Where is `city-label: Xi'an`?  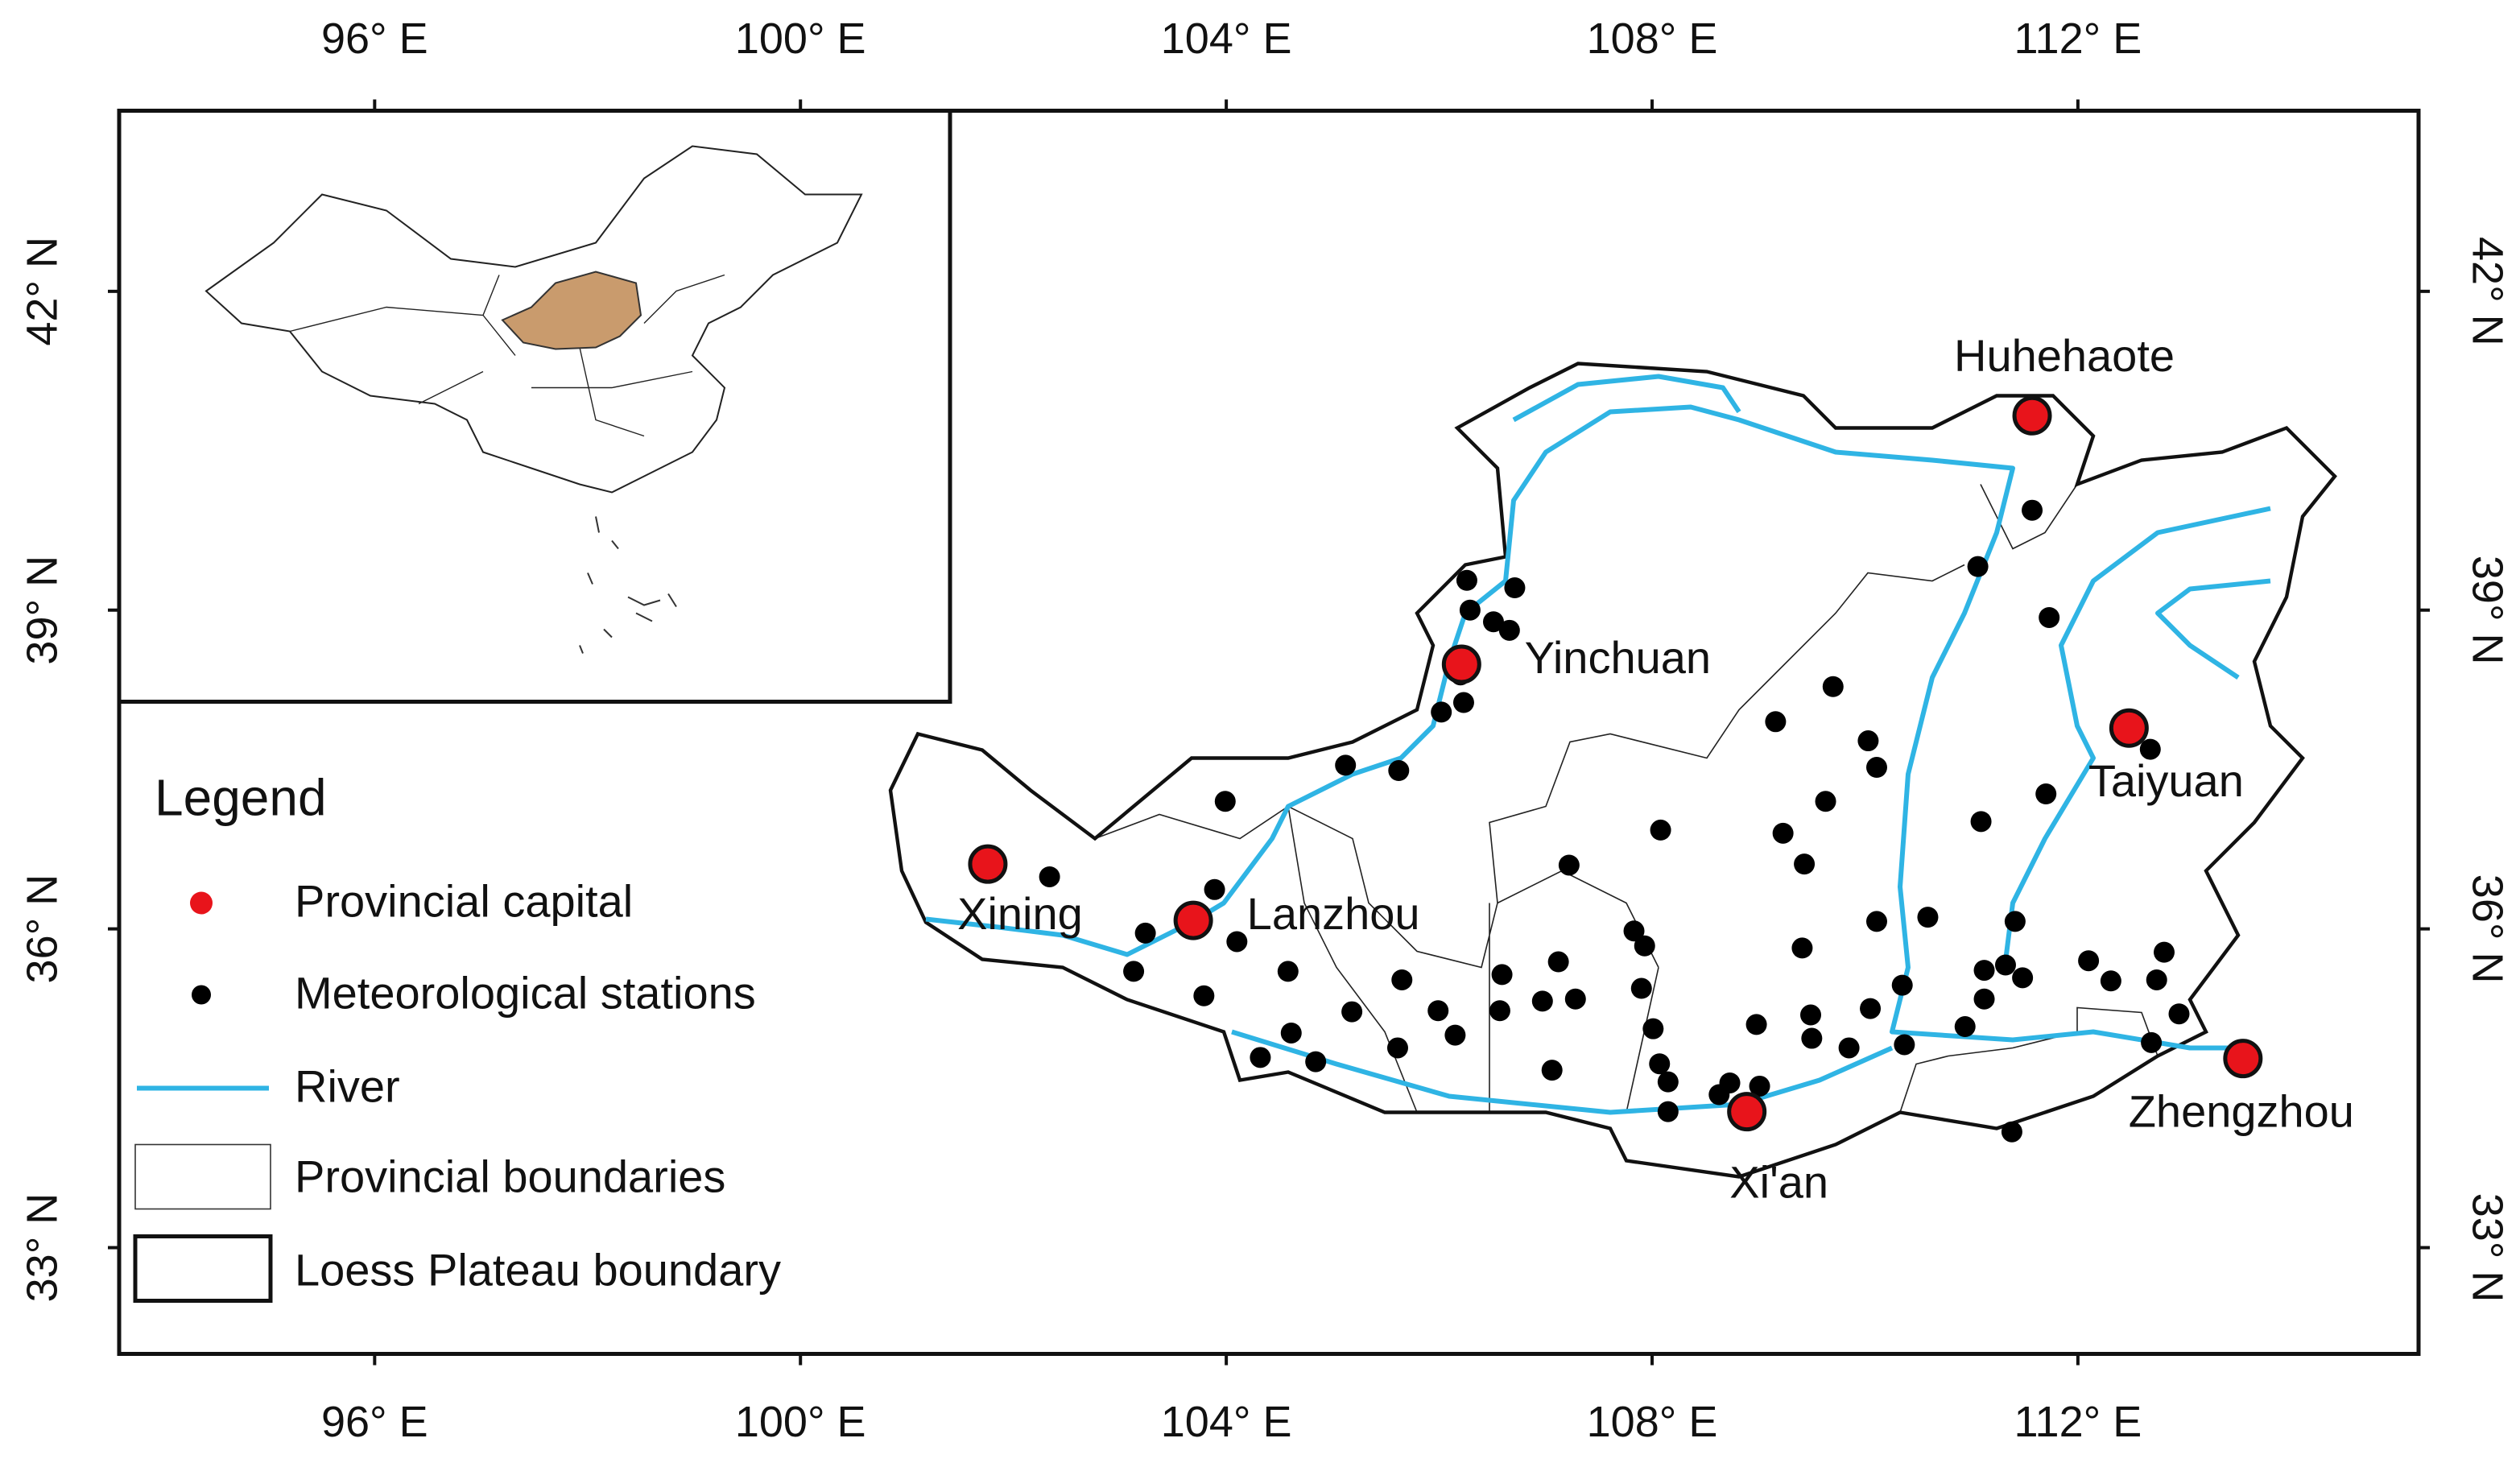 city-label: Xi'an is located at coordinates (1778, 1181).